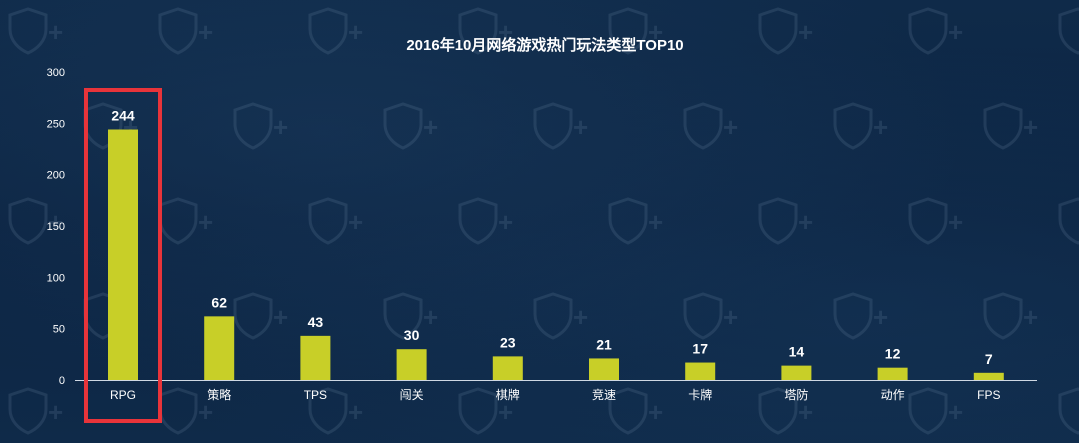 The image size is (1079, 443). Describe the element at coordinates (796, 394) in the screenshot. I see `category-label: 塔防` at that location.